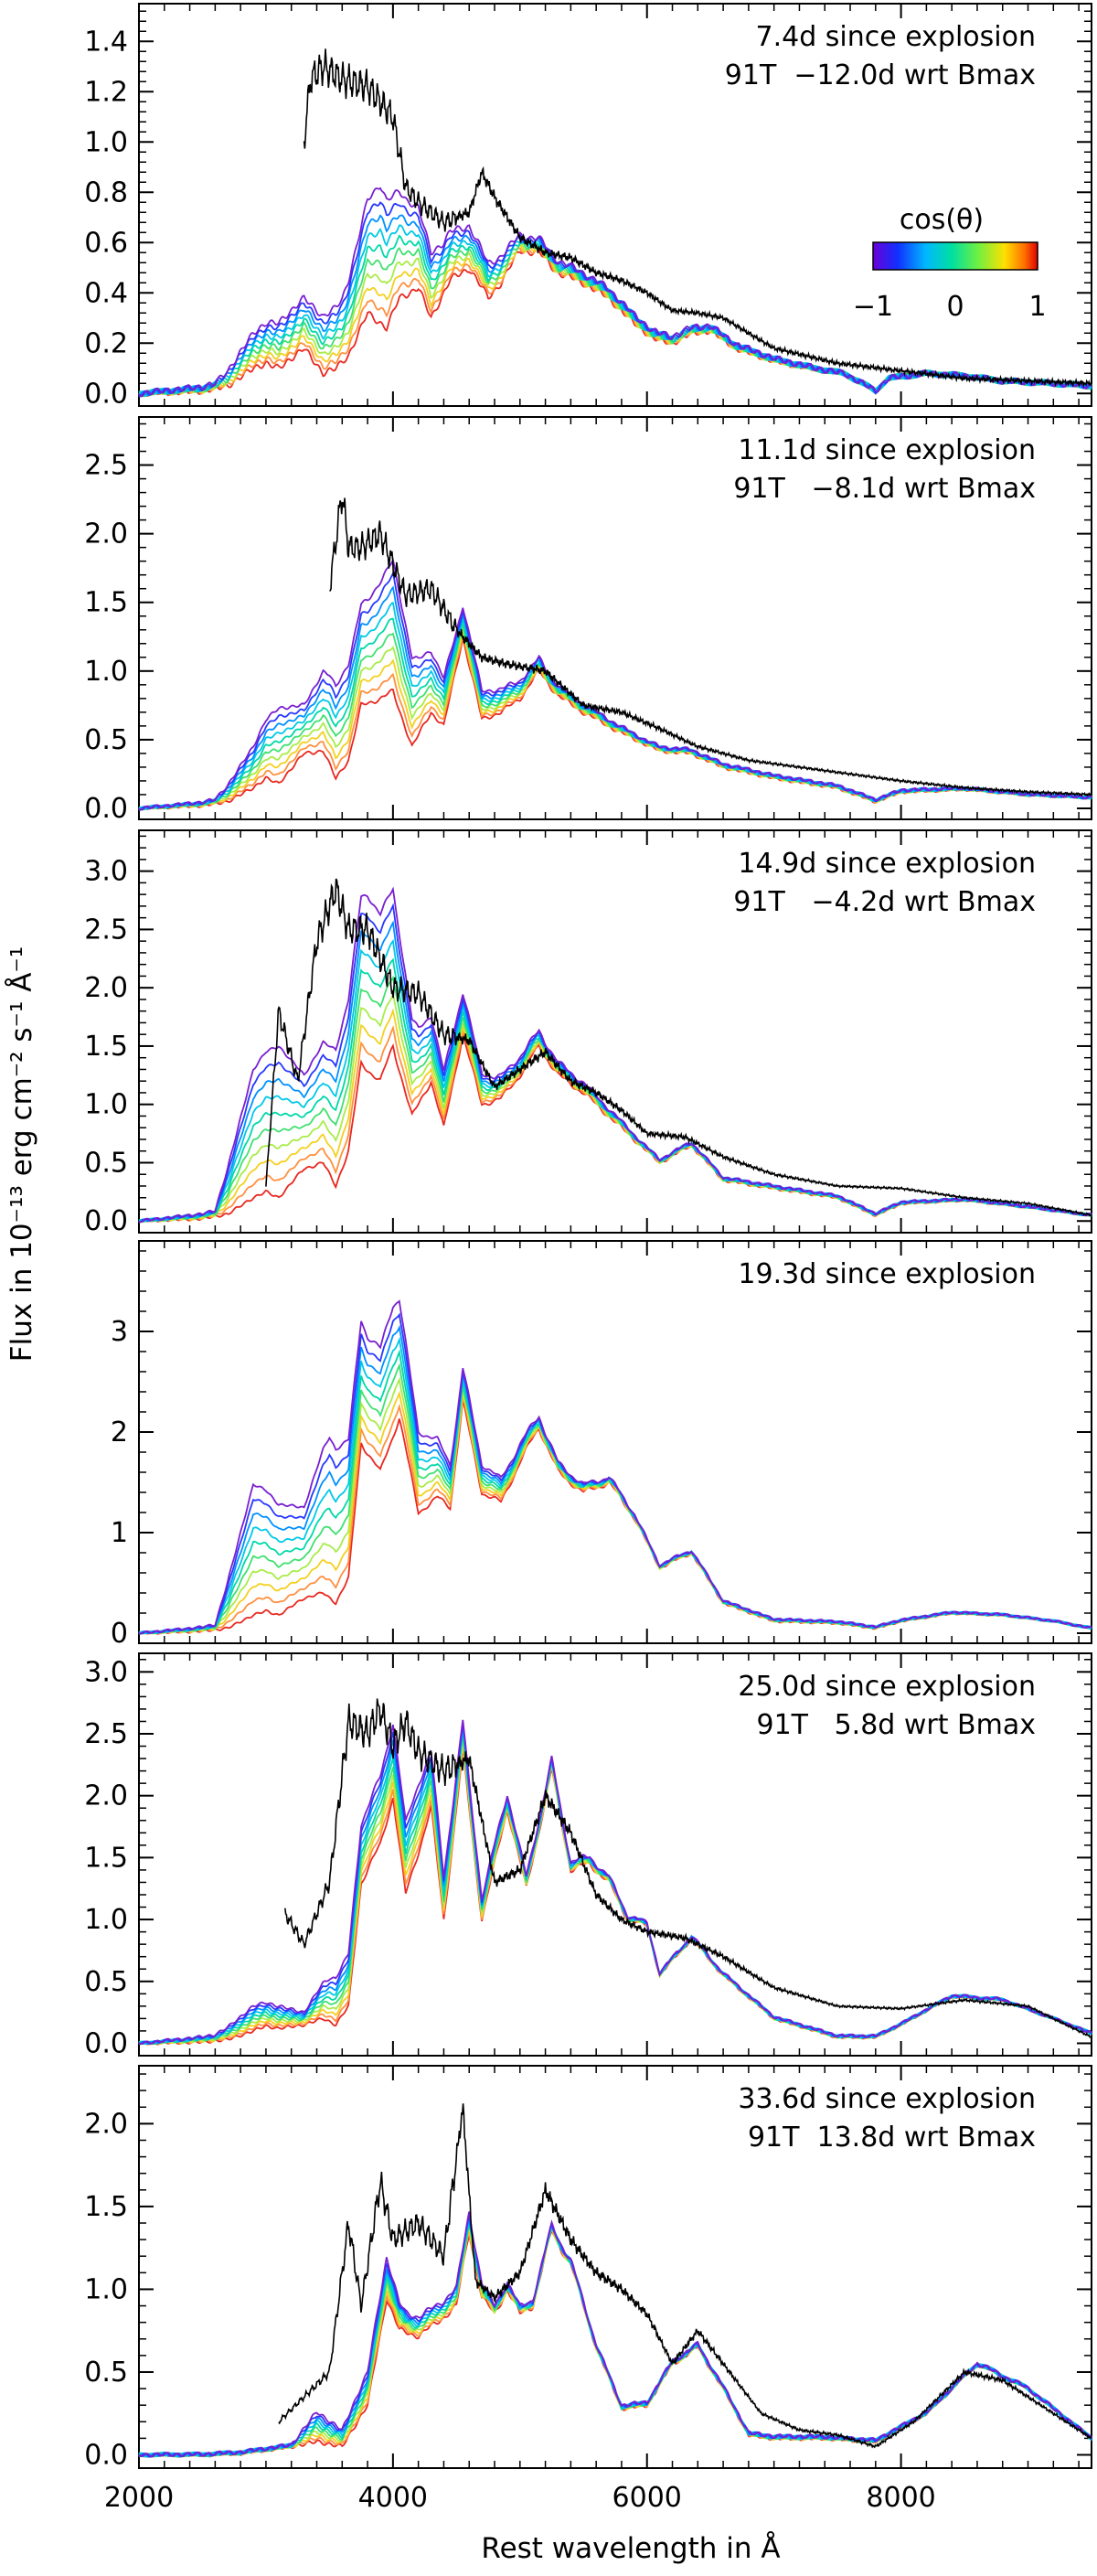  What do you see at coordinates (393, 2498) in the screenshot?
I see `x-tick-label: 4000` at bounding box center [393, 2498].